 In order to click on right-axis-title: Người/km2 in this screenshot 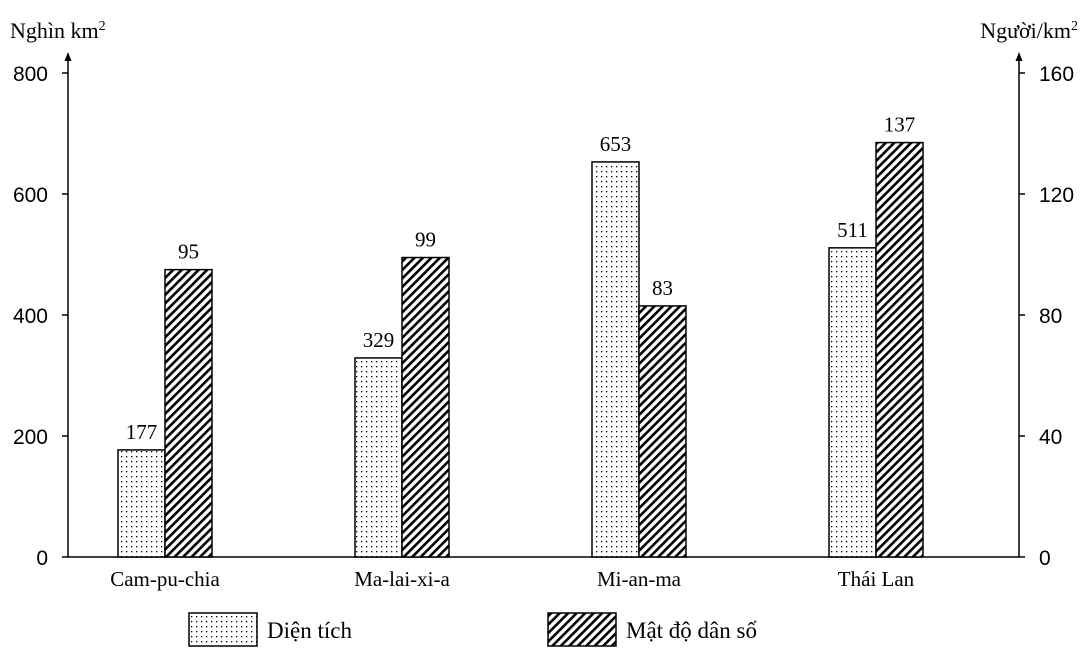, I will do `click(1029, 30)`.